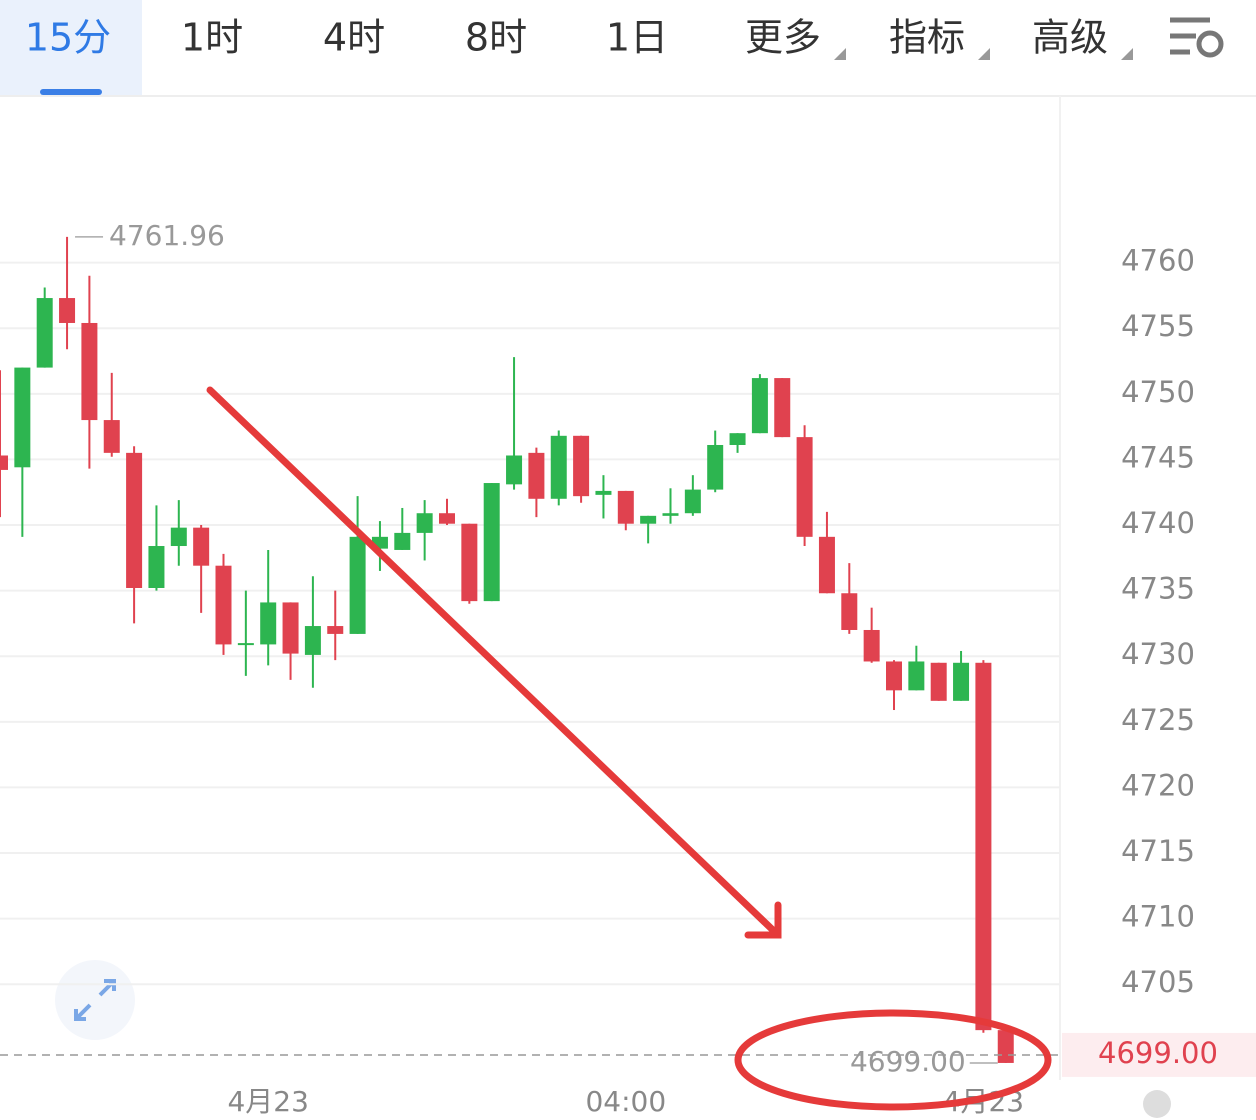 The image size is (1256, 1120). I want to click on current-price-box, so click(1159, 1054).